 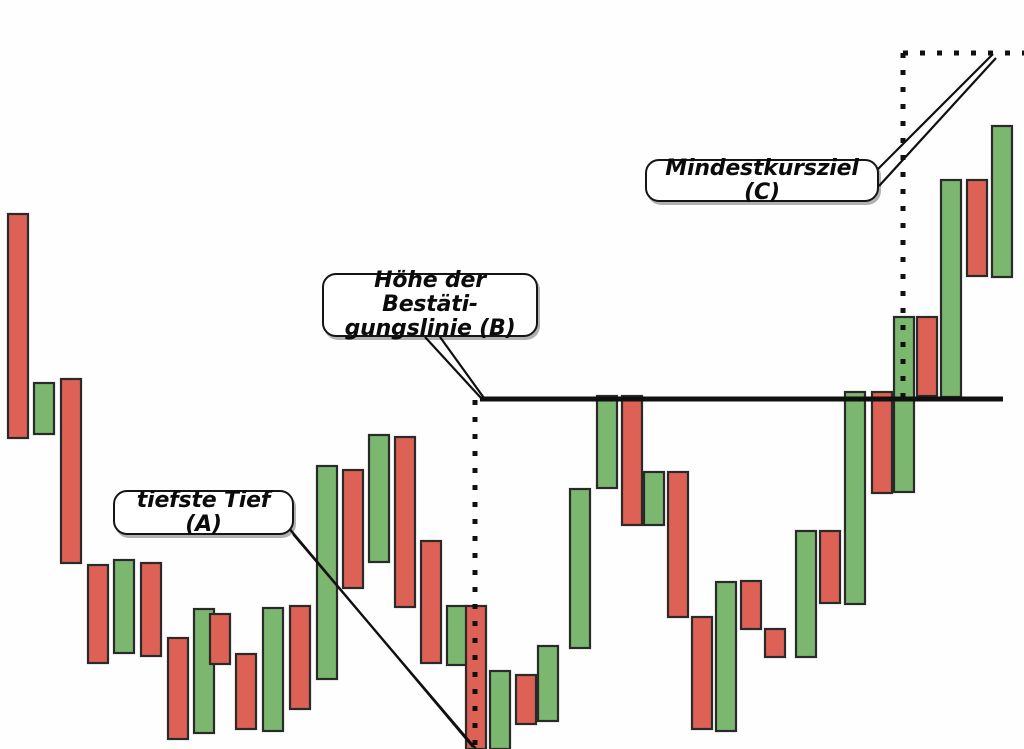 I want to click on callout-tiefste-tief: tiefste Tief (A), so click(x=203, y=512).